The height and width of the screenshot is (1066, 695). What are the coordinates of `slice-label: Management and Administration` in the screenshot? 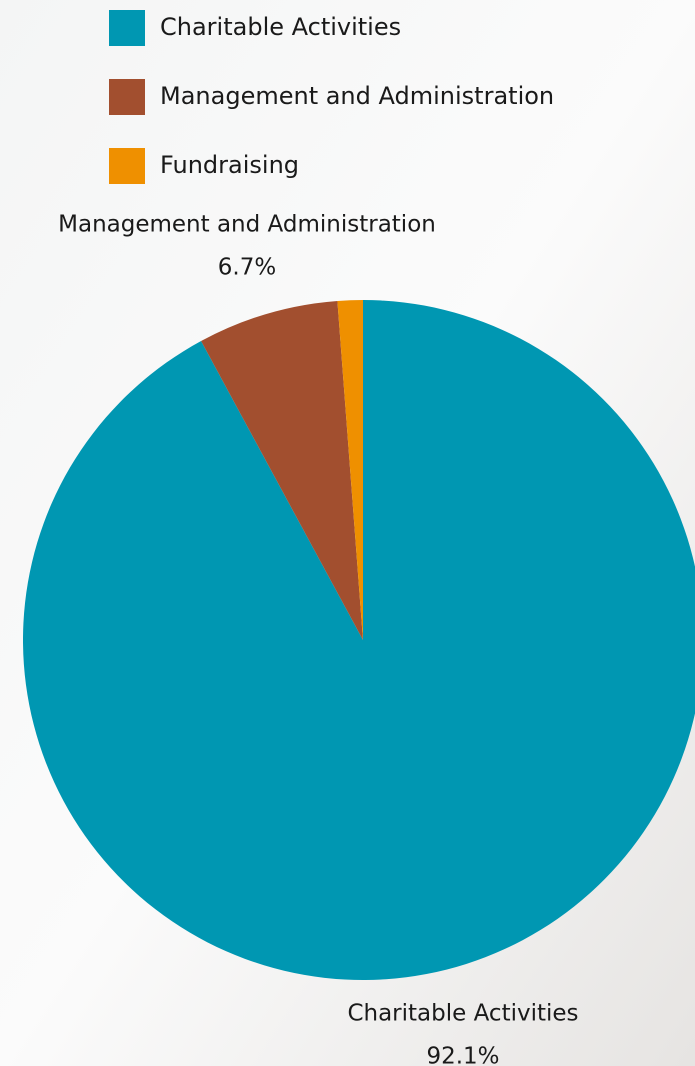 It's located at (247, 225).